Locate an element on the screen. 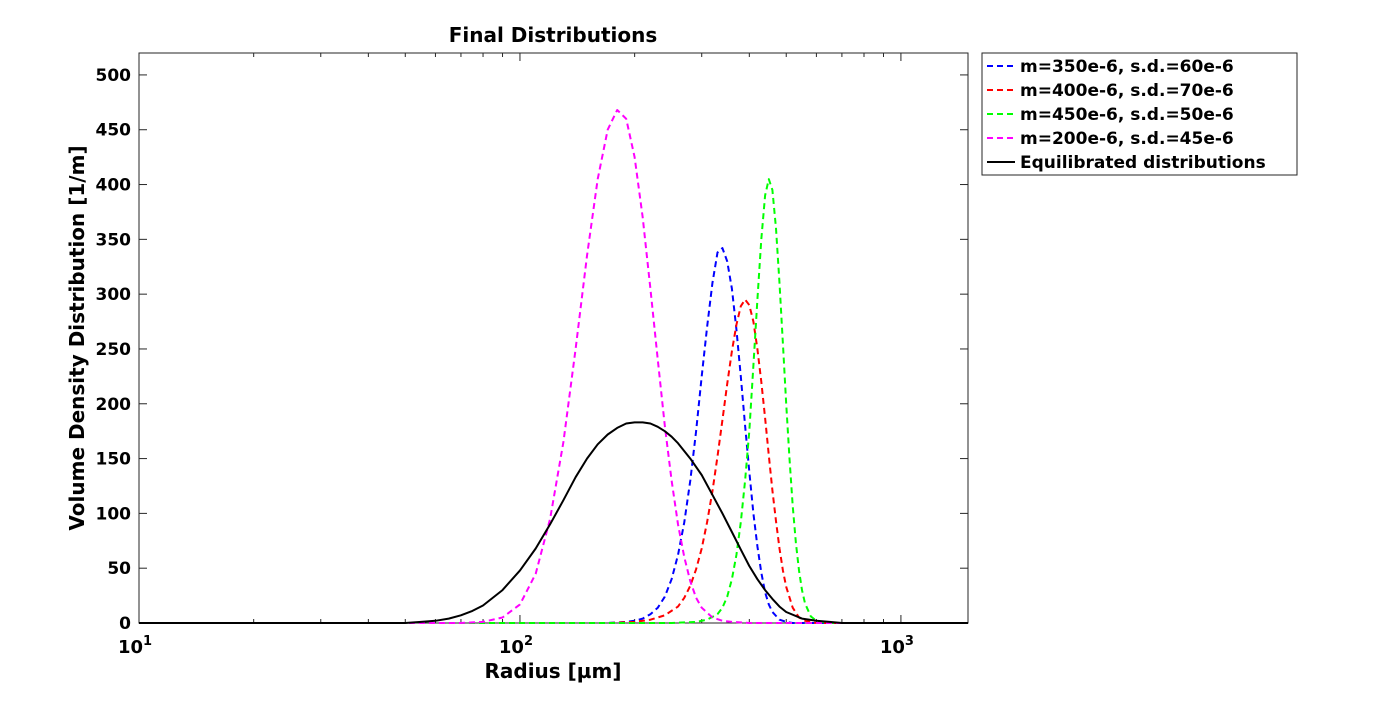 The height and width of the screenshot is (704, 1400). legend-label: m=450e-6, s.d.=50e-6 is located at coordinates (1127, 115).